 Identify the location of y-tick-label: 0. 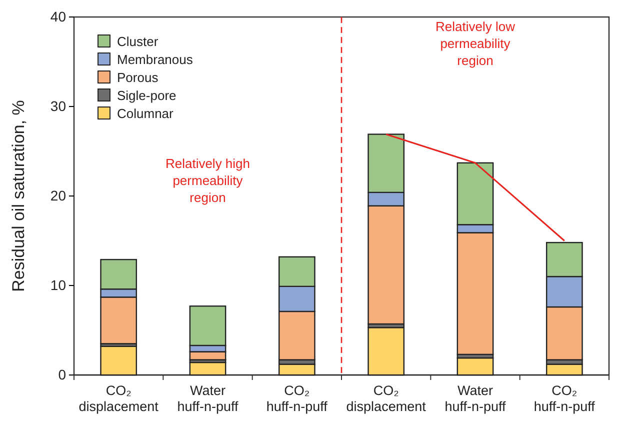
(62, 374).